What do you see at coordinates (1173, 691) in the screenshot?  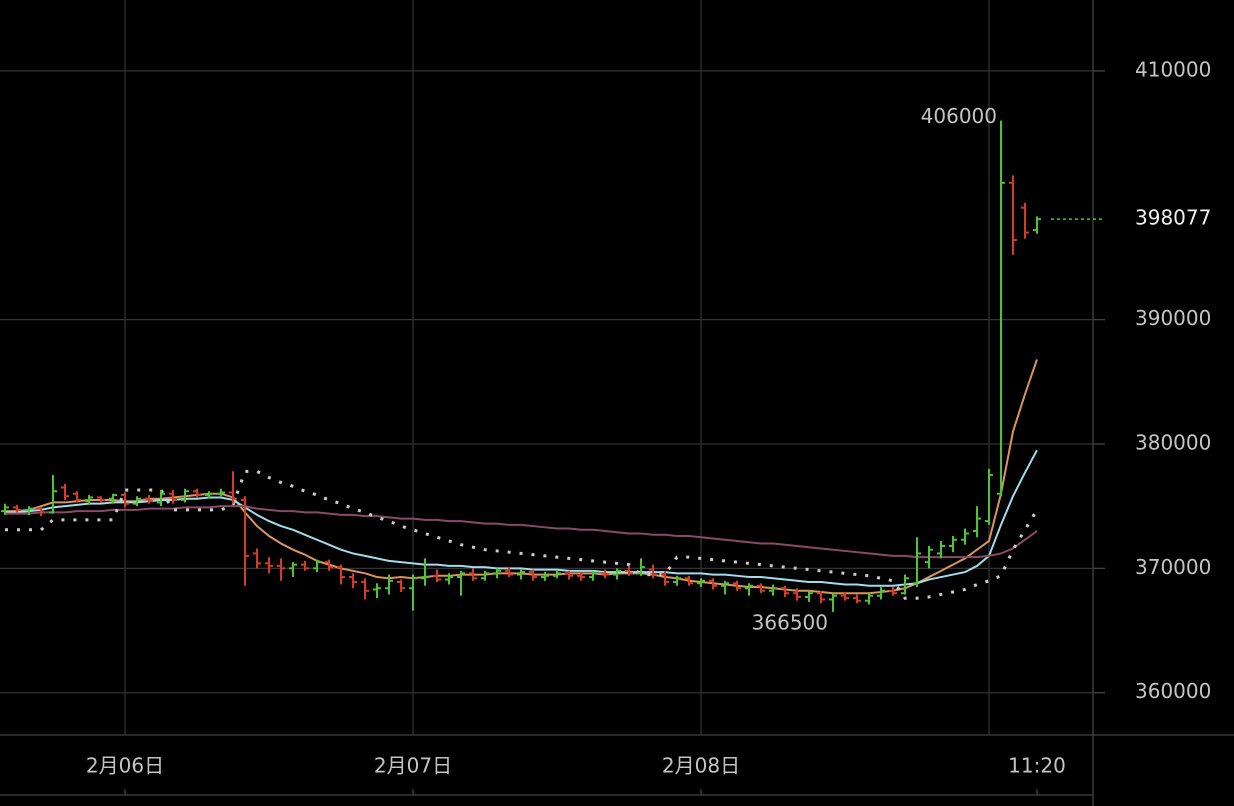 I see `y-tick-label: 360000` at bounding box center [1173, 691].